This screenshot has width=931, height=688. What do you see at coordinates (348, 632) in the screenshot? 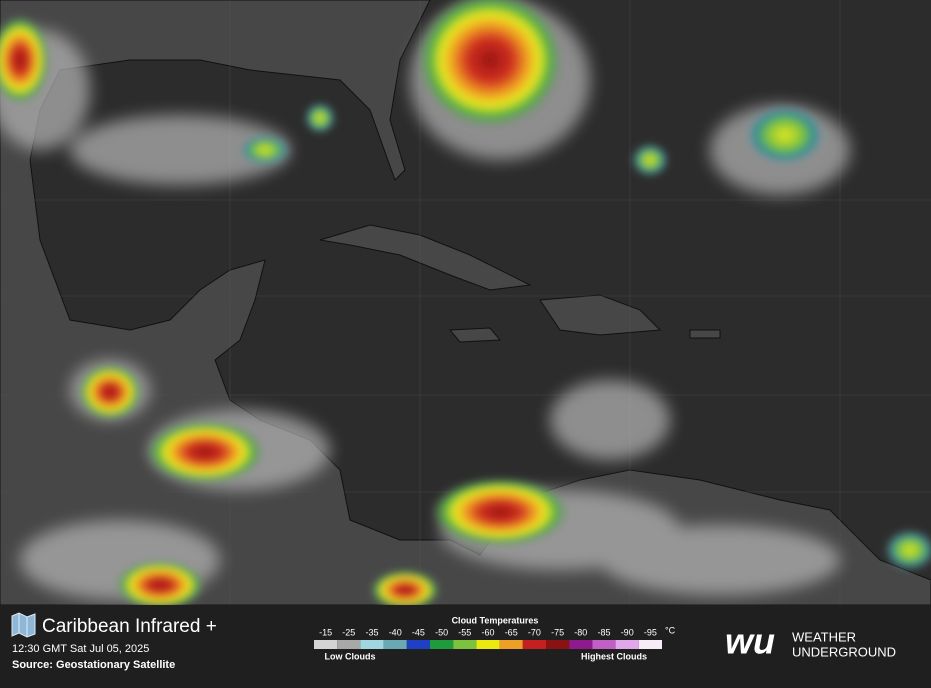
I see `legend-tick-label: -25` at bounding box center [348, 632].